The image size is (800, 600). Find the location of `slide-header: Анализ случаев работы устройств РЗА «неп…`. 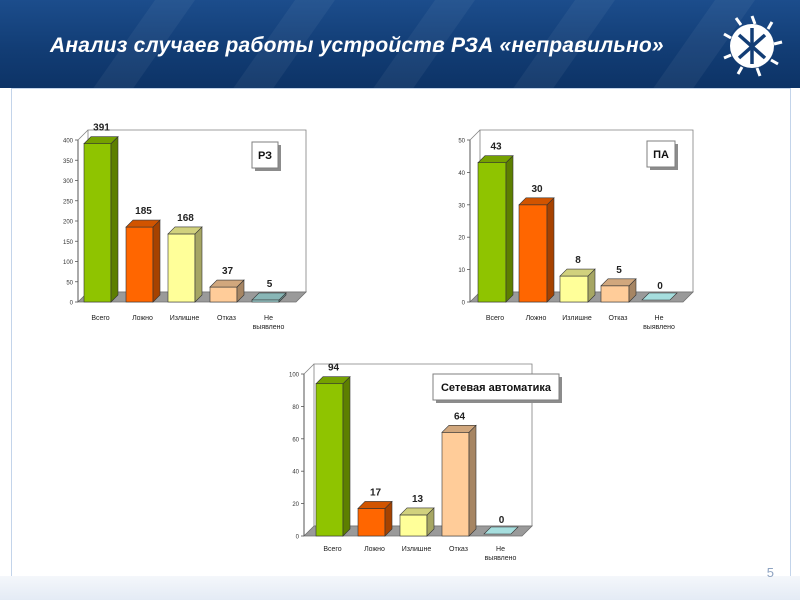

slide-header: Анализ случаев работы устройств РЗА «неп… is located at coordinates (400, 44).